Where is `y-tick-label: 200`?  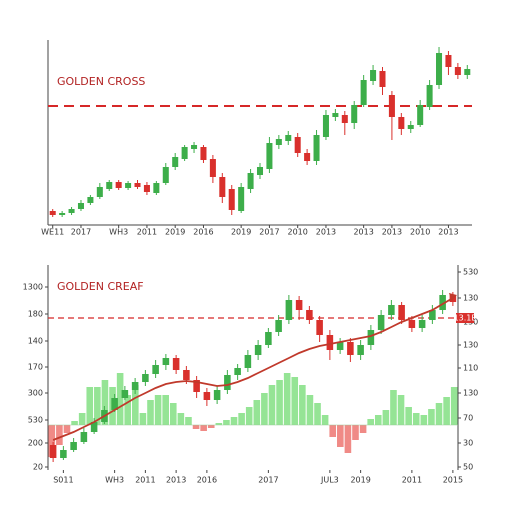
y-tick-label: 200 is located at coordinates (35, 443).